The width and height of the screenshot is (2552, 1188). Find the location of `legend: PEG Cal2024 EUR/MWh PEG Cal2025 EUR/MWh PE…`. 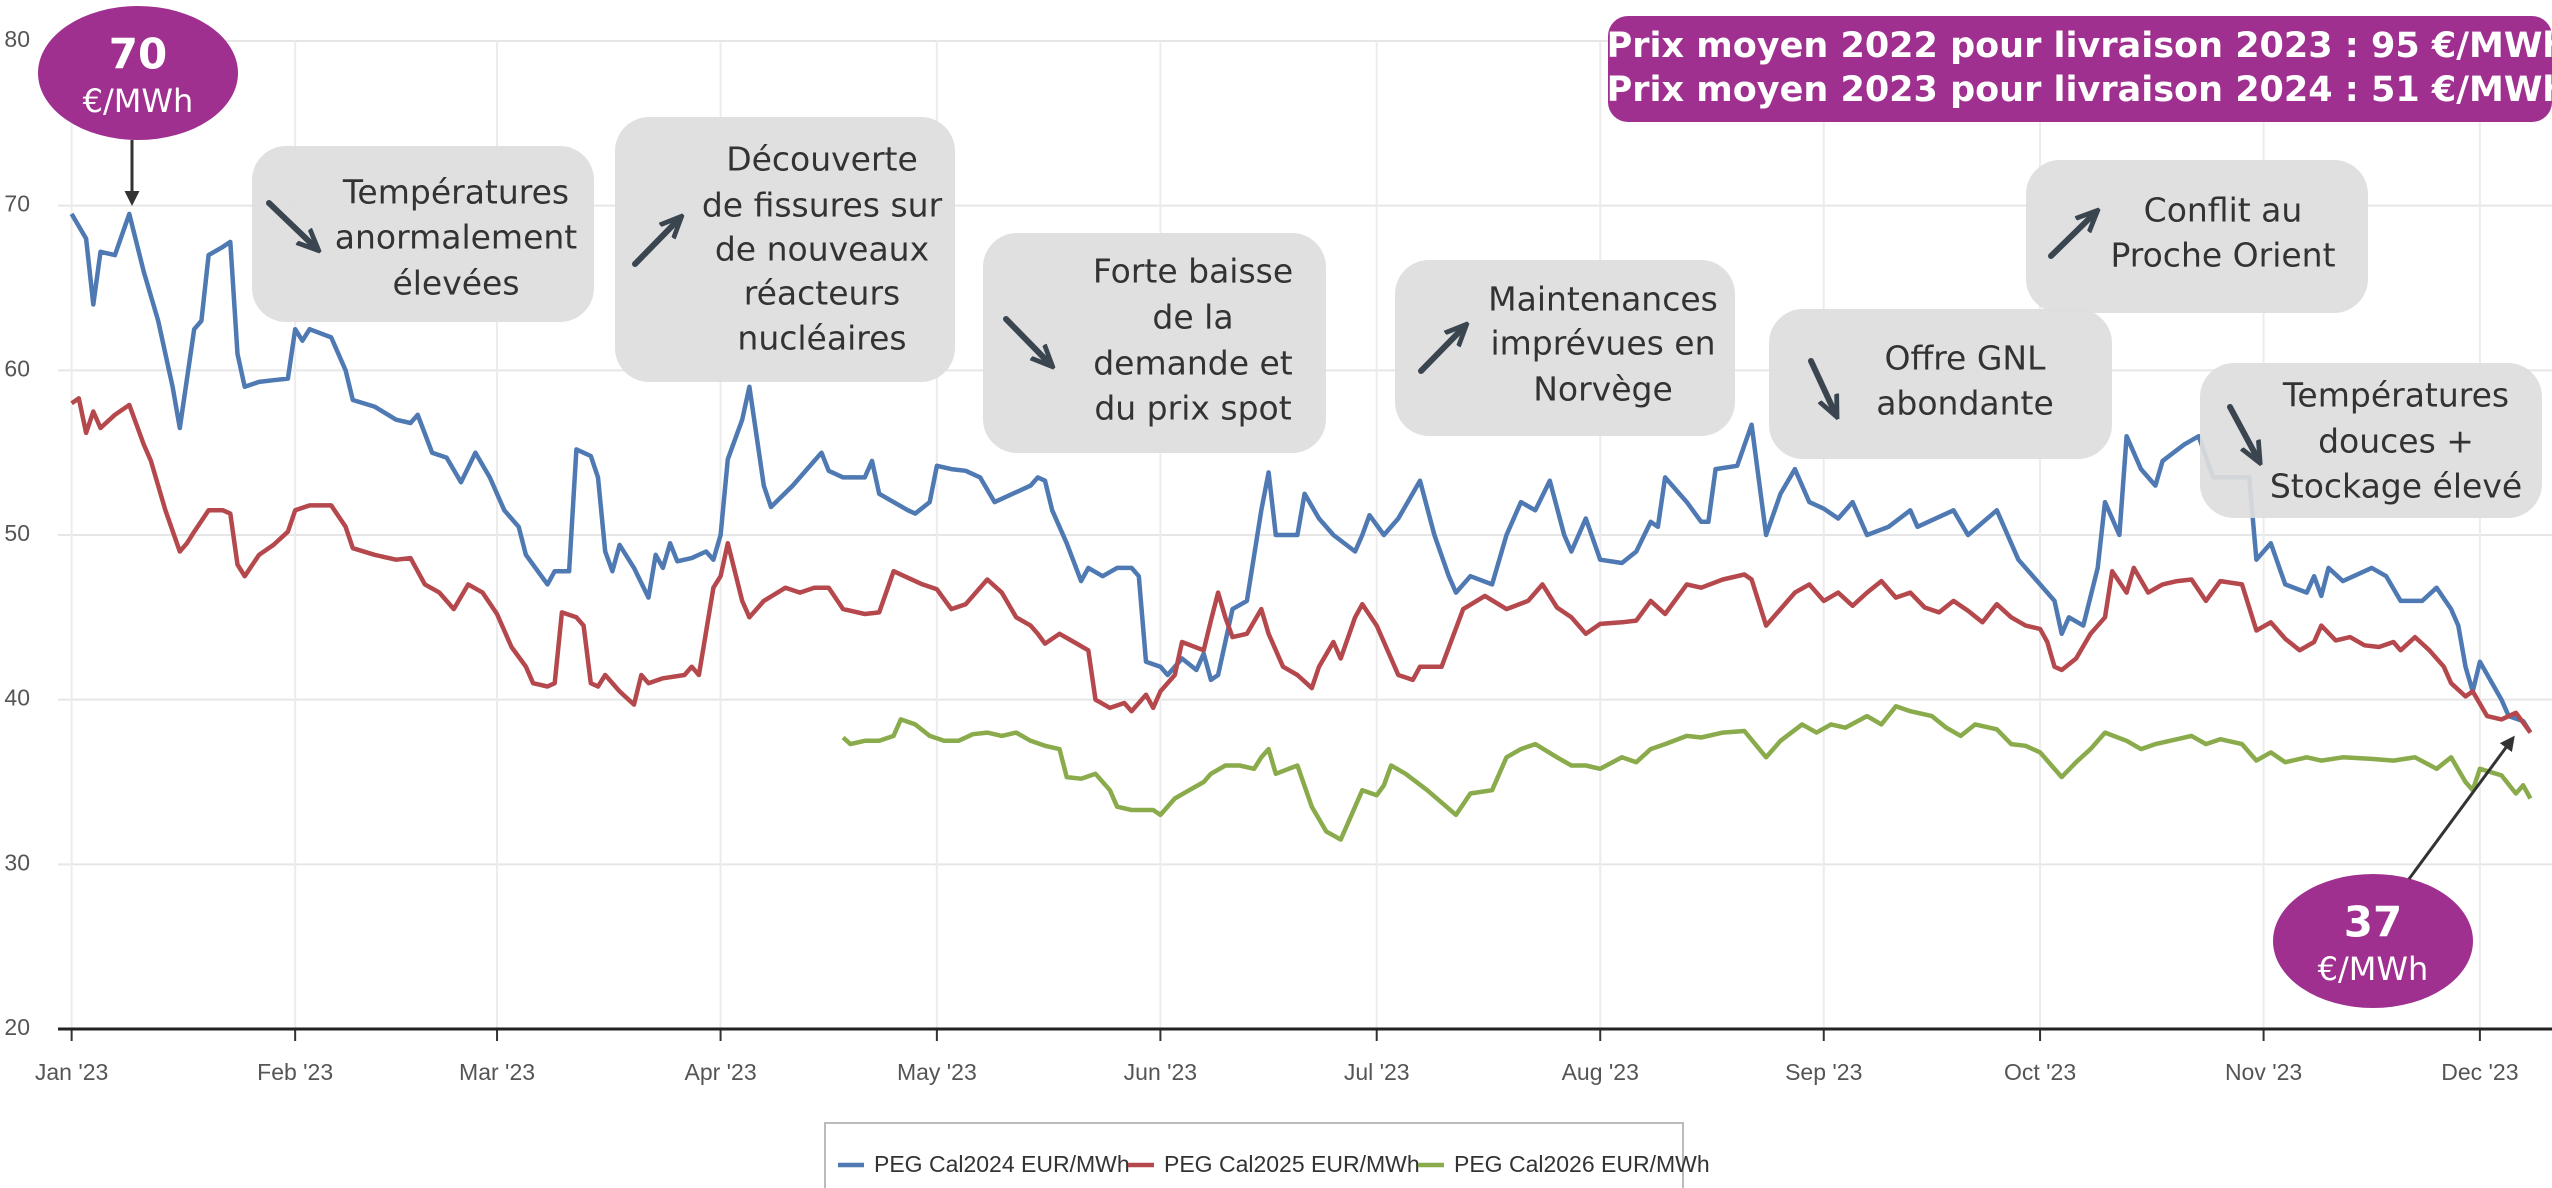

legend: PEG Cal2024 EUR/MWh PEG Cal2025 EUR/MWh PE… is located at coordinates (1267, 1155).